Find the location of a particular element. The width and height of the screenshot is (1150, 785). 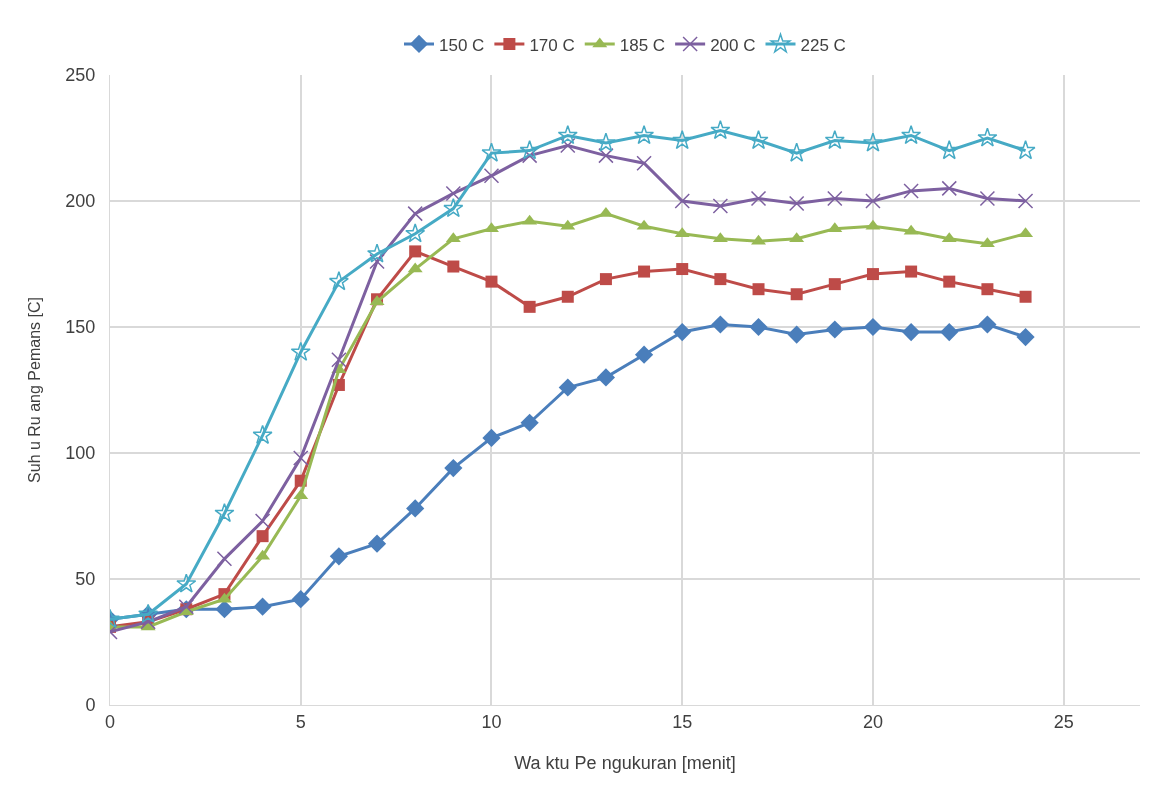

y-tick-label: 0 is located at coordinates (90, 705).